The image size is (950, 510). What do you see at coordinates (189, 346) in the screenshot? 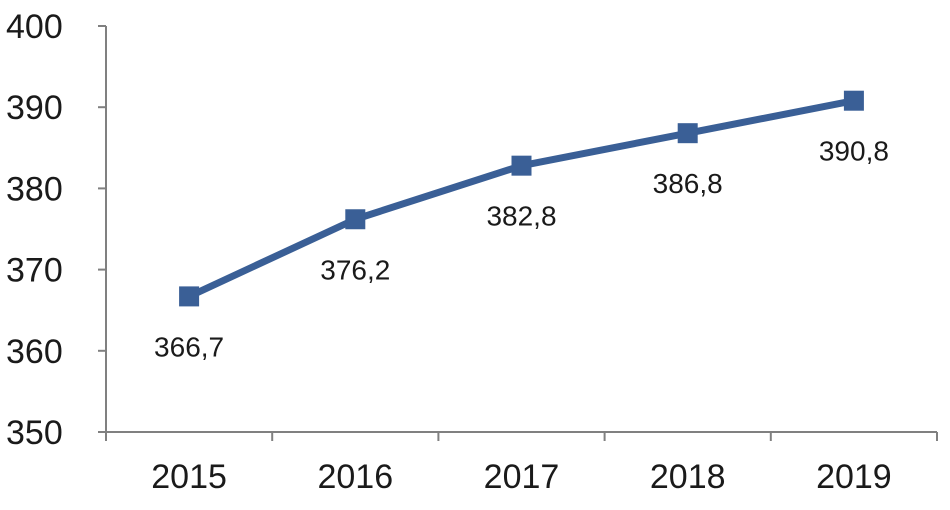
I see `data-label: 366,7` at bounding box center [189, 346].